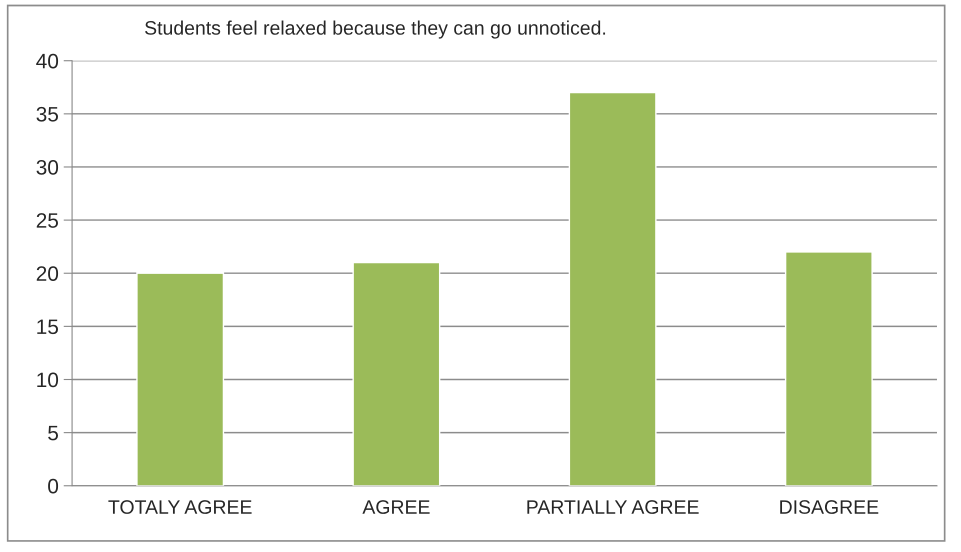 The height and width of the screenshot is (552, 961). Describe the element at coordinates (47, 114) in the screenshot. I see `y-tick-label: 35` at that location.